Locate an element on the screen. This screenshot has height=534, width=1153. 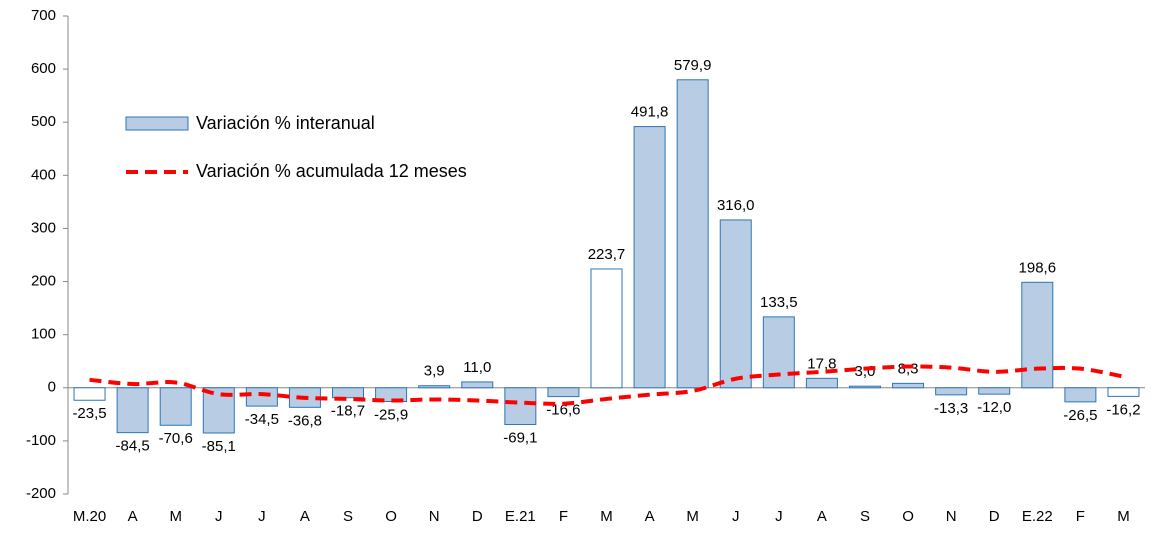
data-label: -69,1 is located at coordinates (520, 437).